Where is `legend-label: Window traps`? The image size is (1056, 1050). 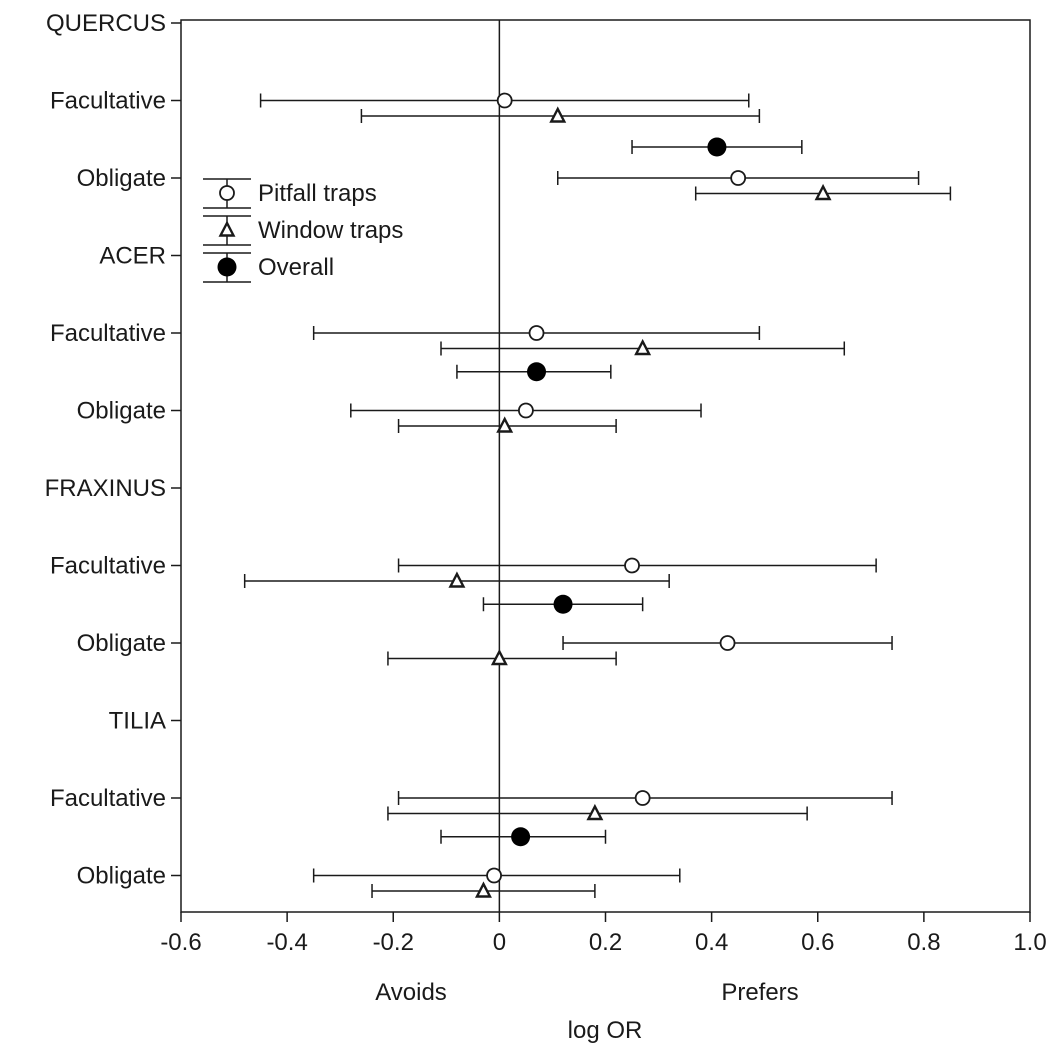
legend-label: Window traps is located at coordinates (330, 230).